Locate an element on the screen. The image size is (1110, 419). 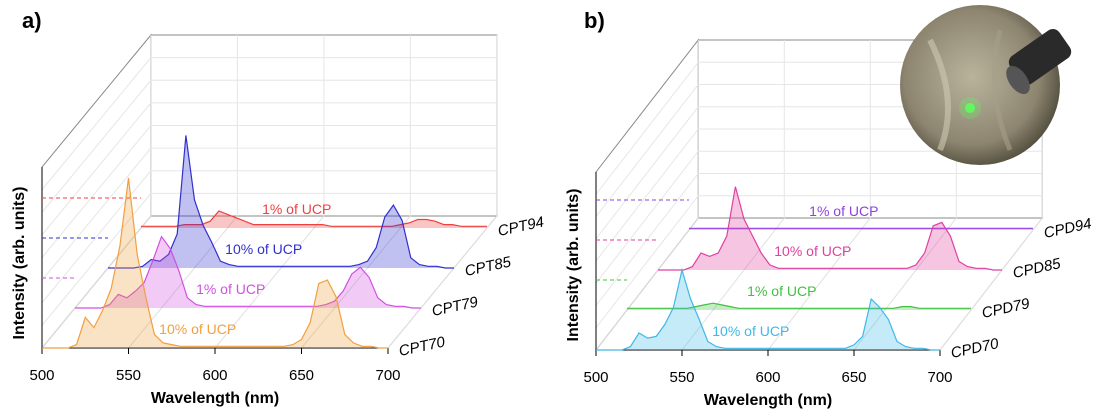
series-name: CPT85 is located at coordinates (488, 266).